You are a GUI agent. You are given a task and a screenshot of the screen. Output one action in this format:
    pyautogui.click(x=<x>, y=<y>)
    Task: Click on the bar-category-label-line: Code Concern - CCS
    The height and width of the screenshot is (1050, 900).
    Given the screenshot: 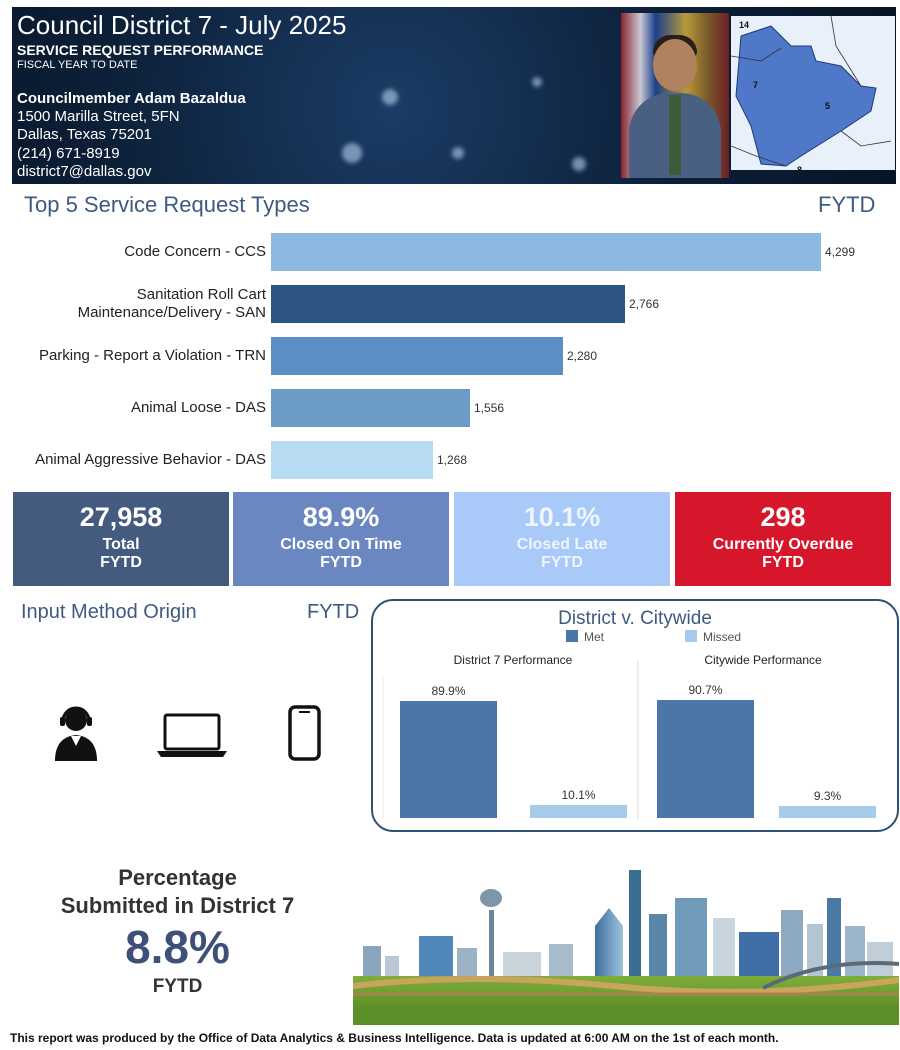 What is the action you would take?
    pyautogui.click(x=195, y=251)
    